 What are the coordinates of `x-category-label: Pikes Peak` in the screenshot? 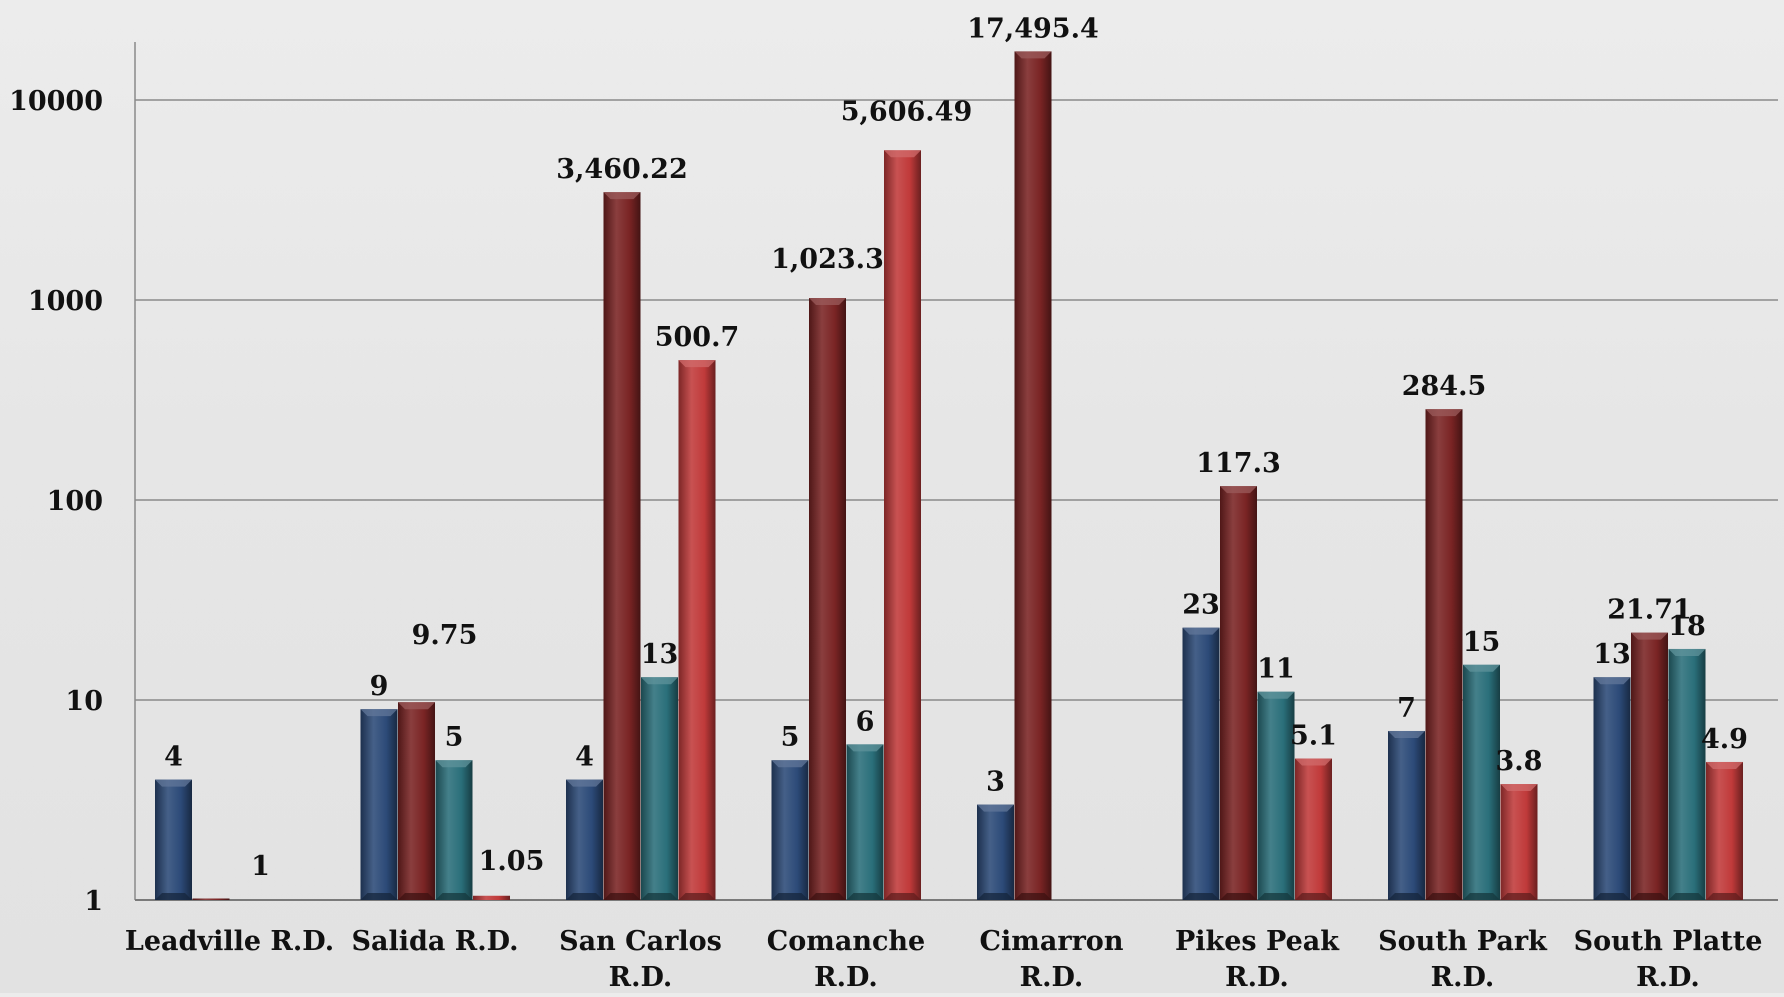 It's located at (1257, 941).